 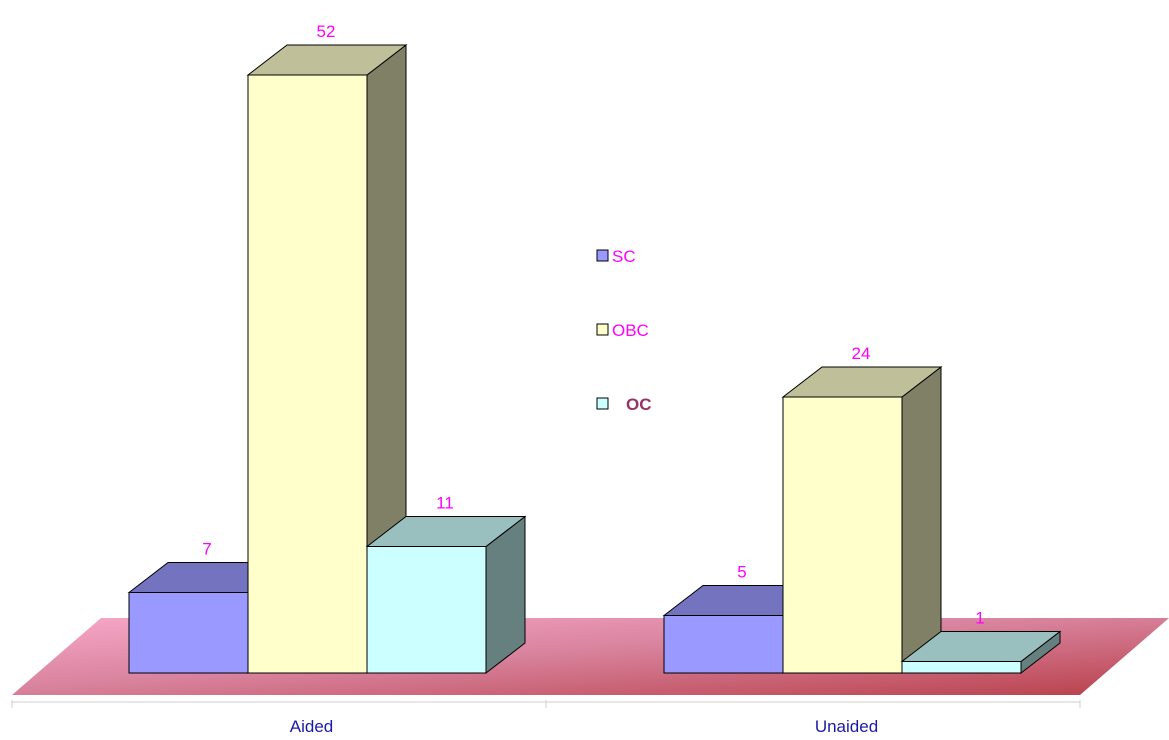 What do you see at coordinates (630, 330) in the screenshot?
I see `legend-label: OBC` at bounding box center [630, 330].